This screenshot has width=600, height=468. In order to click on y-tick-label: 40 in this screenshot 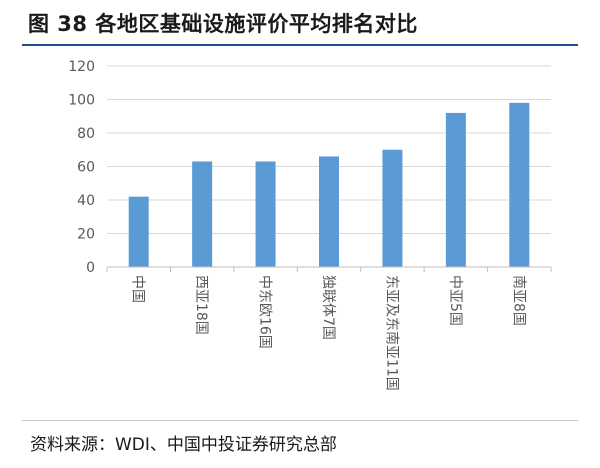, I will do `click(86, 201)`.